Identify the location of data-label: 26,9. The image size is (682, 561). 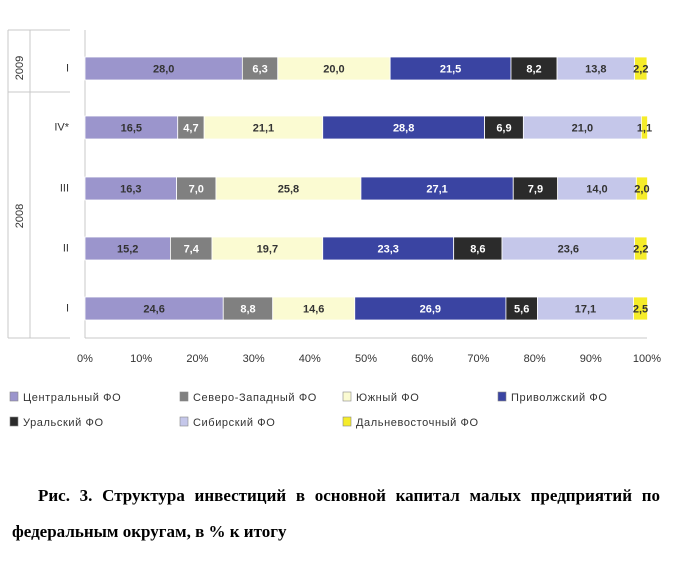
(430, 309).